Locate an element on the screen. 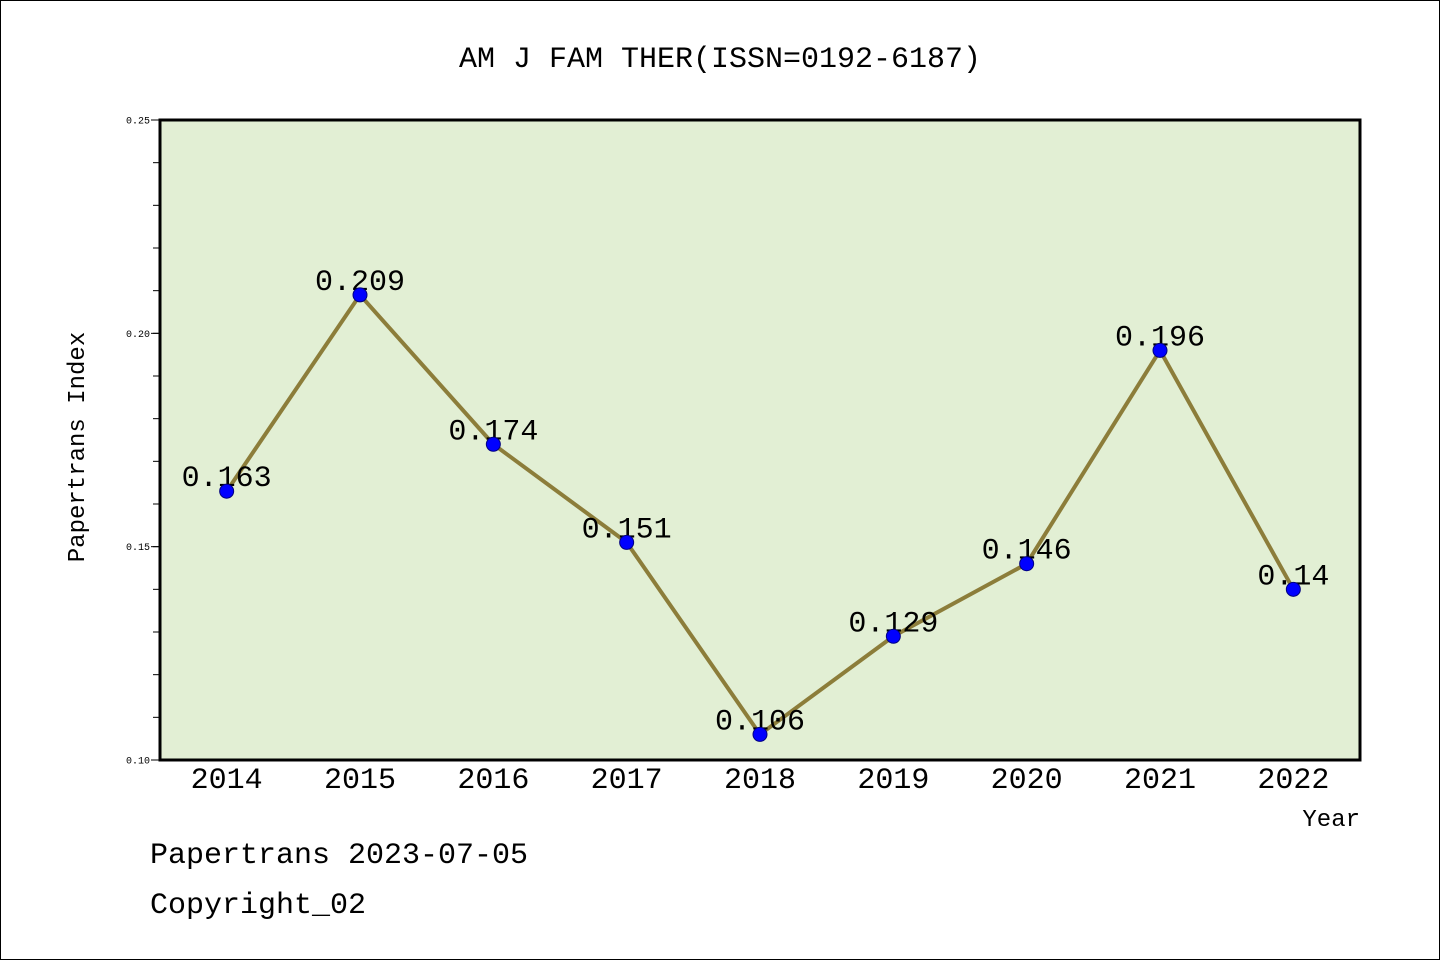  chart-title: AM J FAM THER(ISSN=0192-6187) is located at coordinates (720, 60).